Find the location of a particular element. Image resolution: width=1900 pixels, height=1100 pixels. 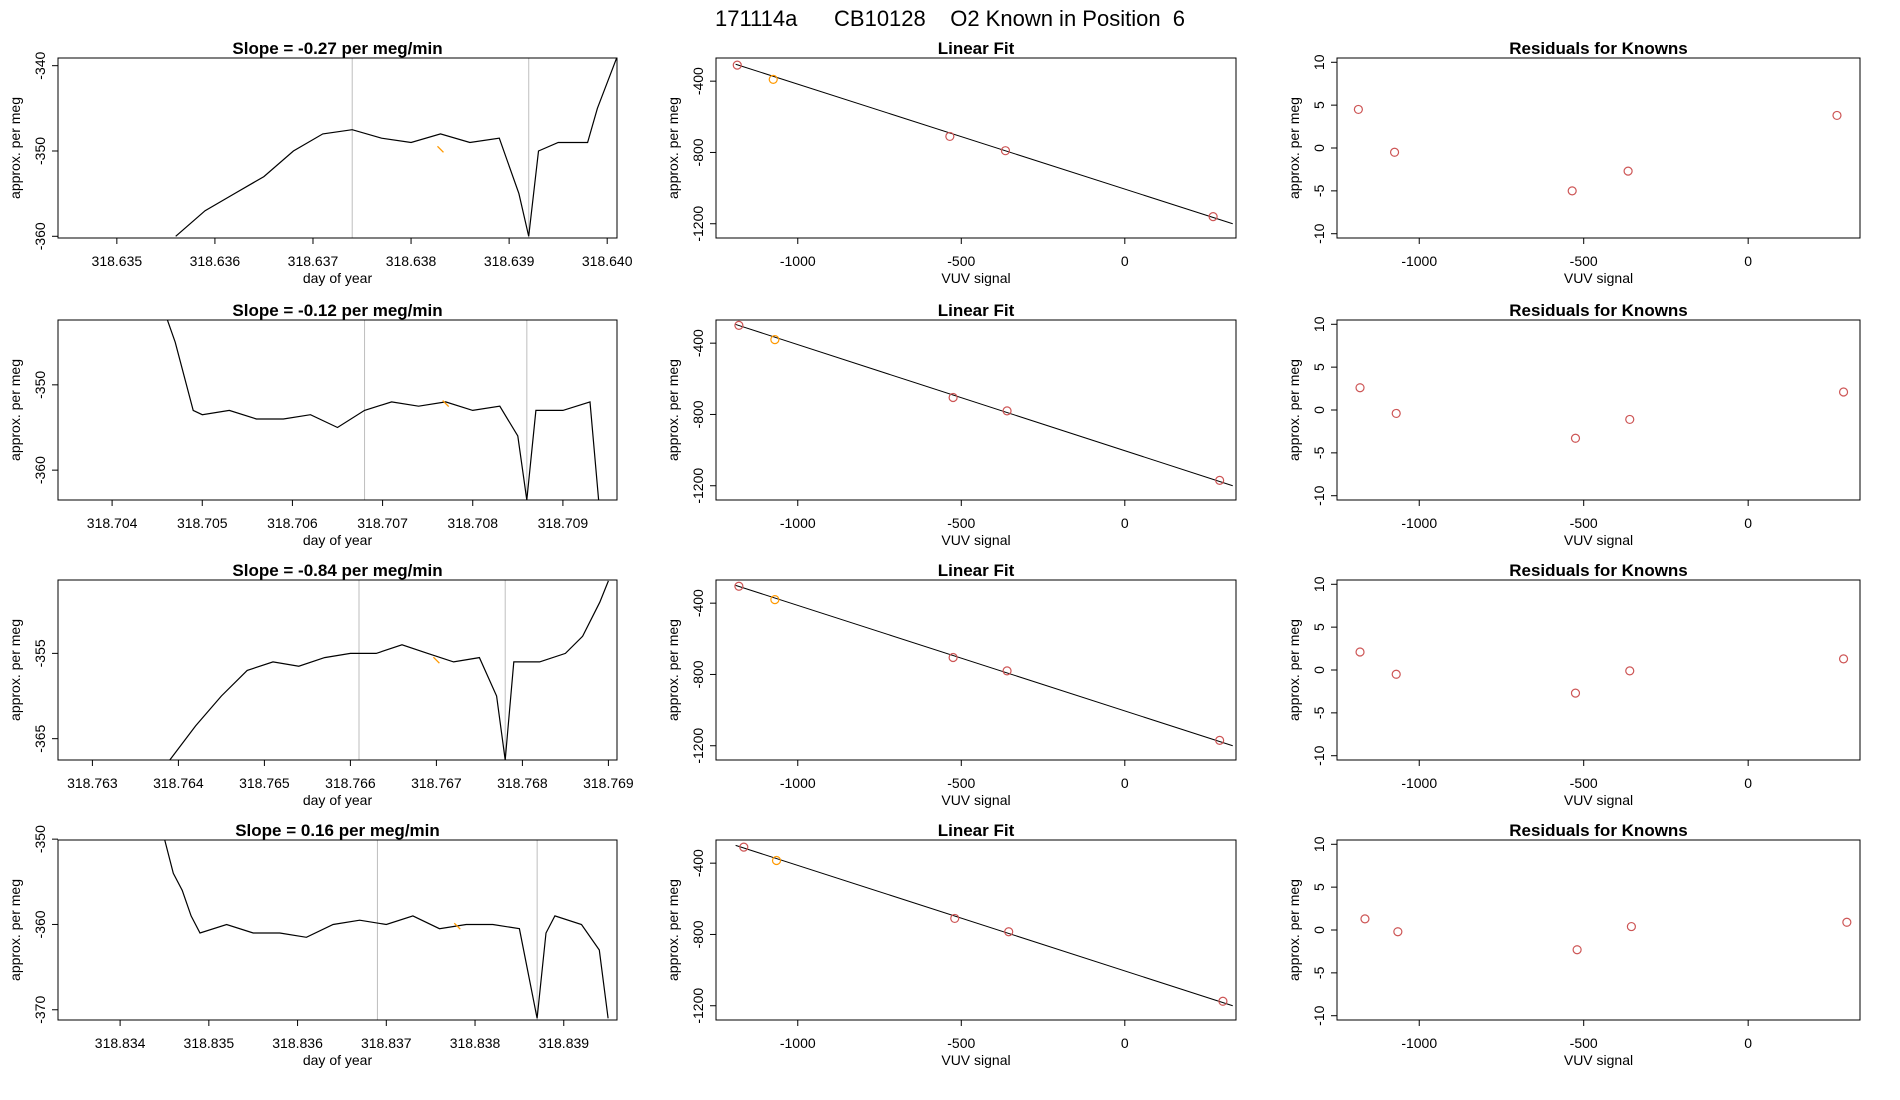

x-tick-label: 318.704 is located at coordinates (112, 523).